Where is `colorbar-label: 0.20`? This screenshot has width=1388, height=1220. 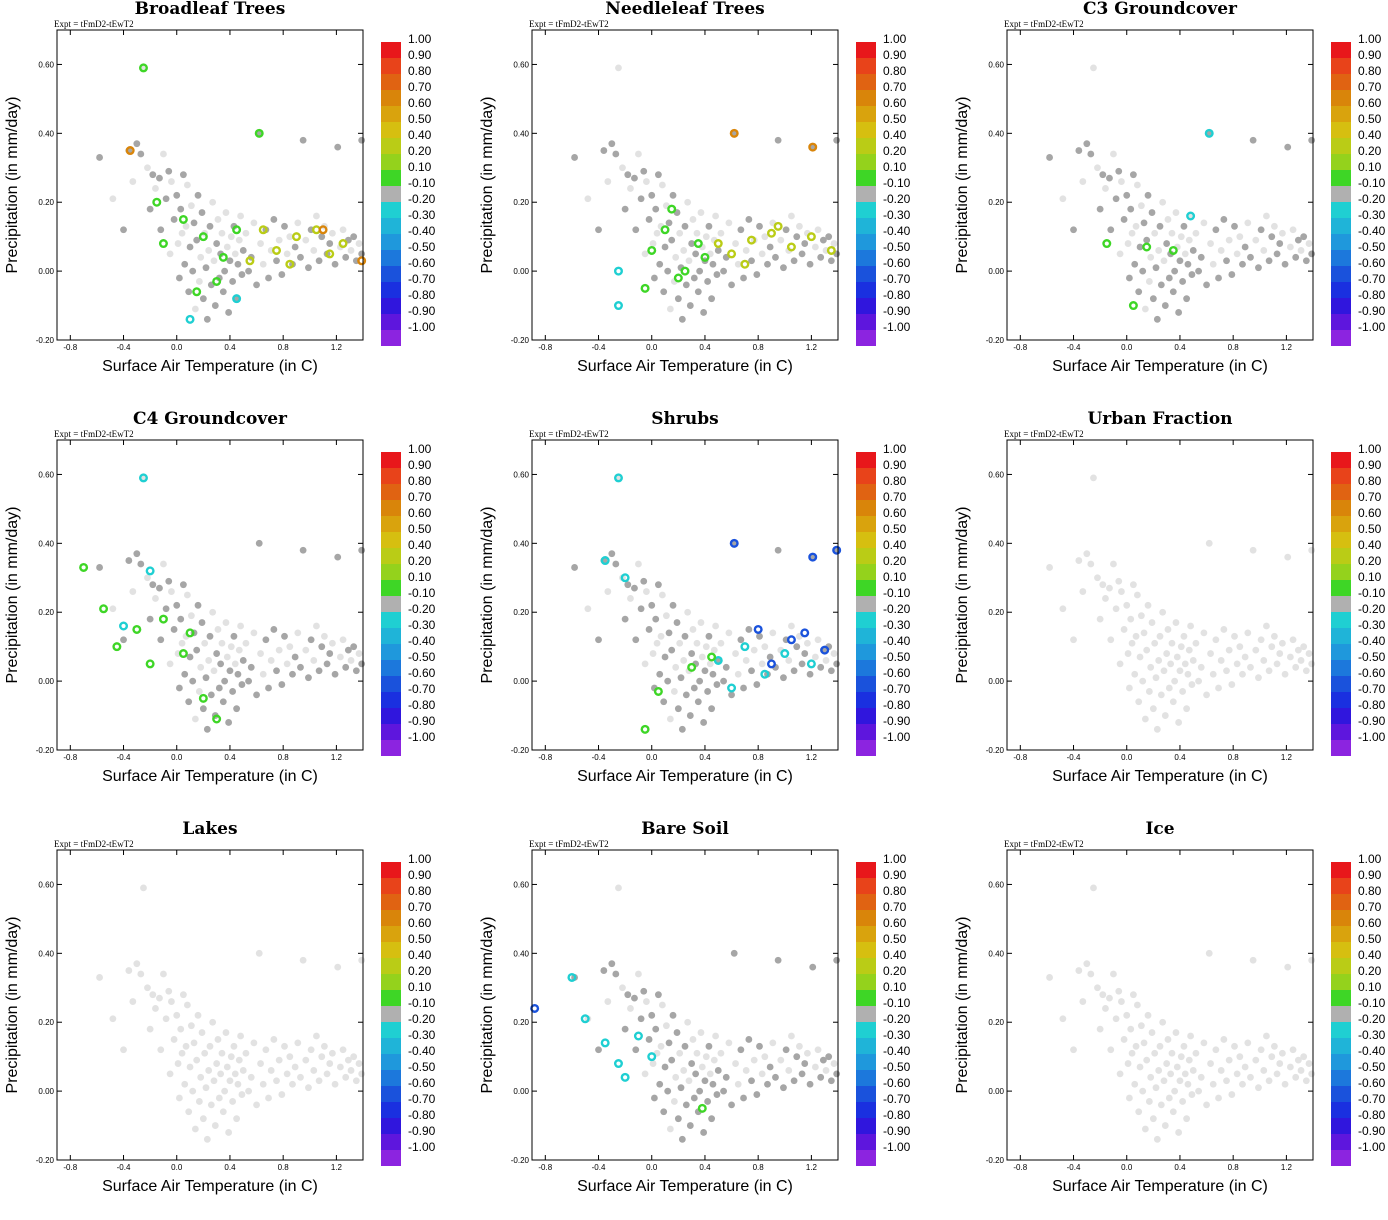 colorbar-label: 0.20 is located at coordinates (895, 971).